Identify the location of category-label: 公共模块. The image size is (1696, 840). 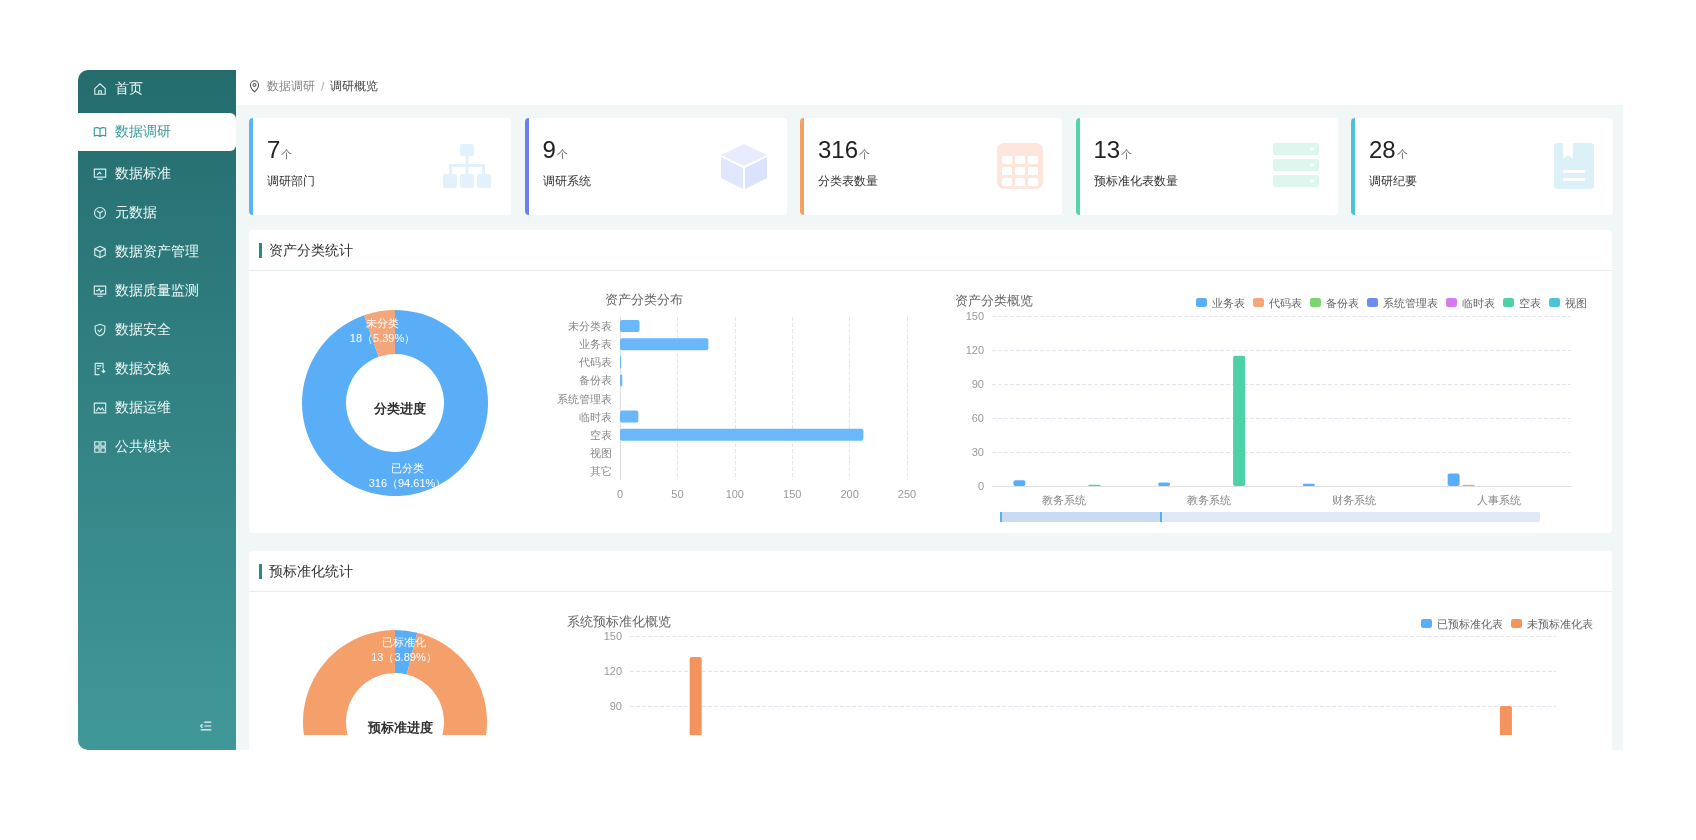
(143, 447).